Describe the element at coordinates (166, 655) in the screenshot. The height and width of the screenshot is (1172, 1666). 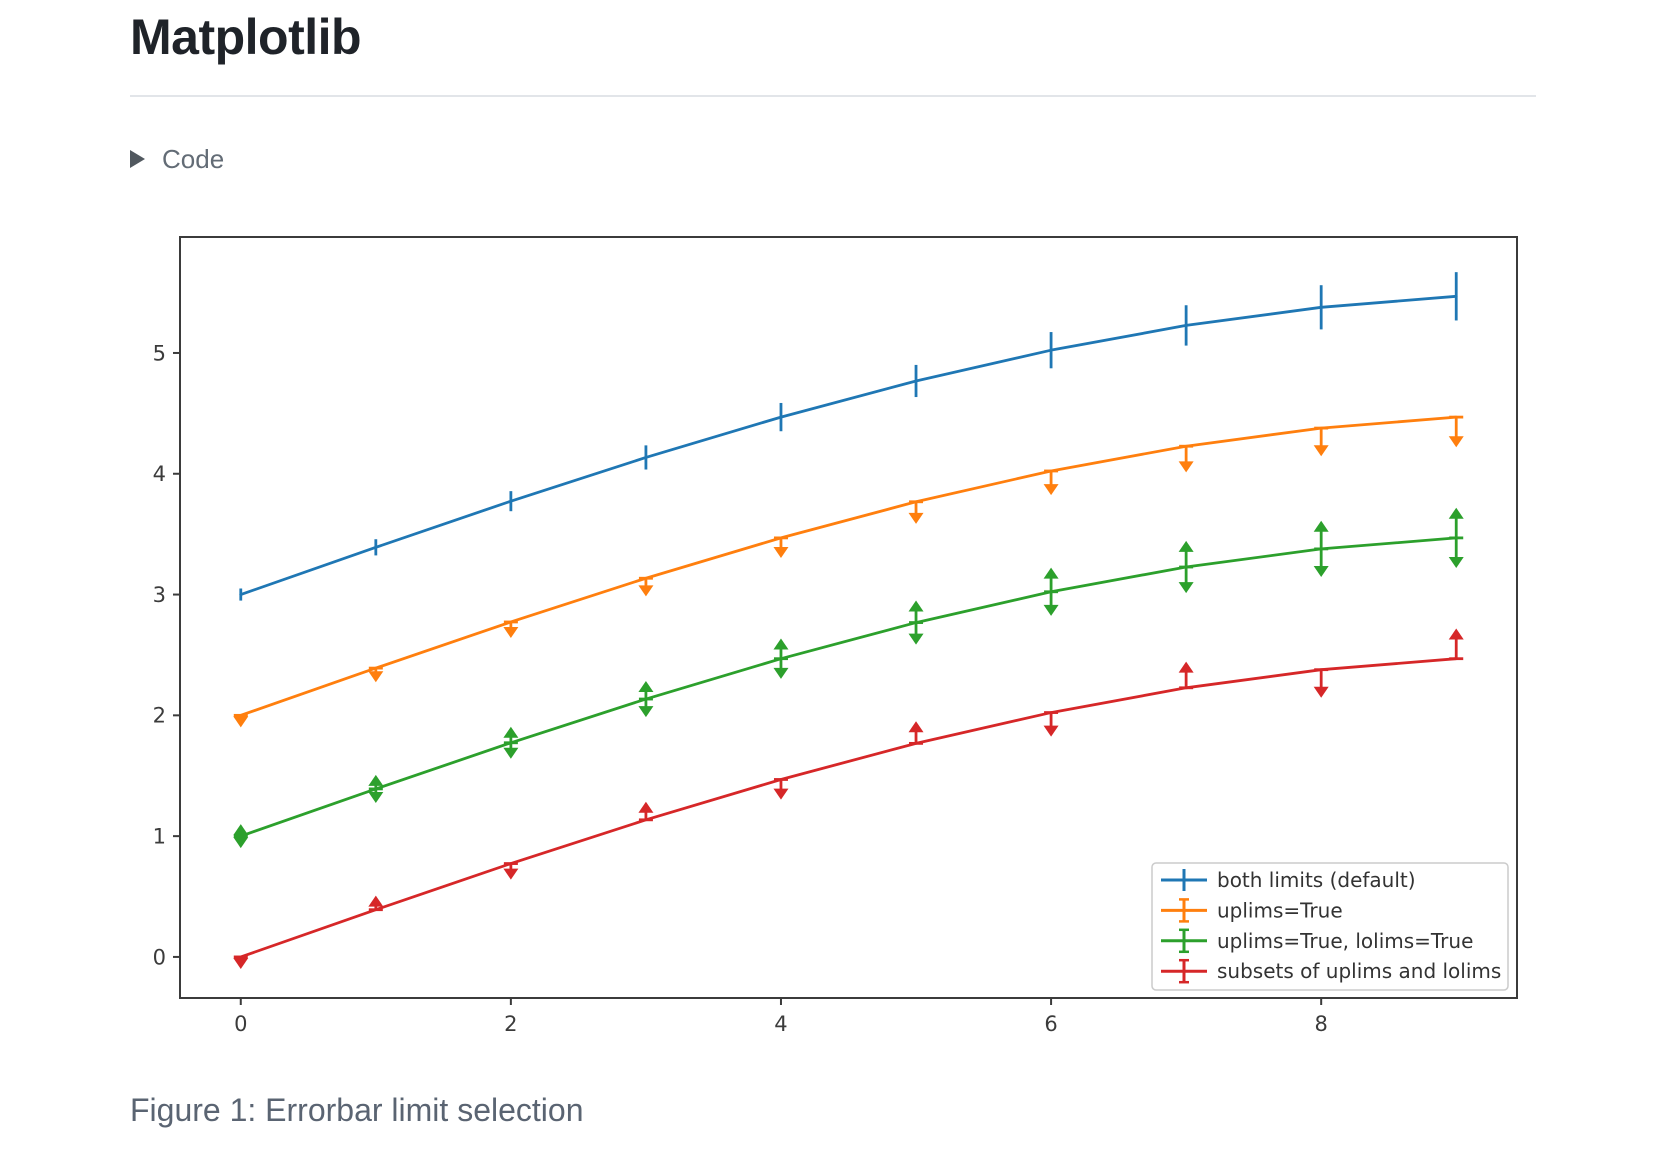
I see `y-axis: 0 1 2 3 4 5` at that location.